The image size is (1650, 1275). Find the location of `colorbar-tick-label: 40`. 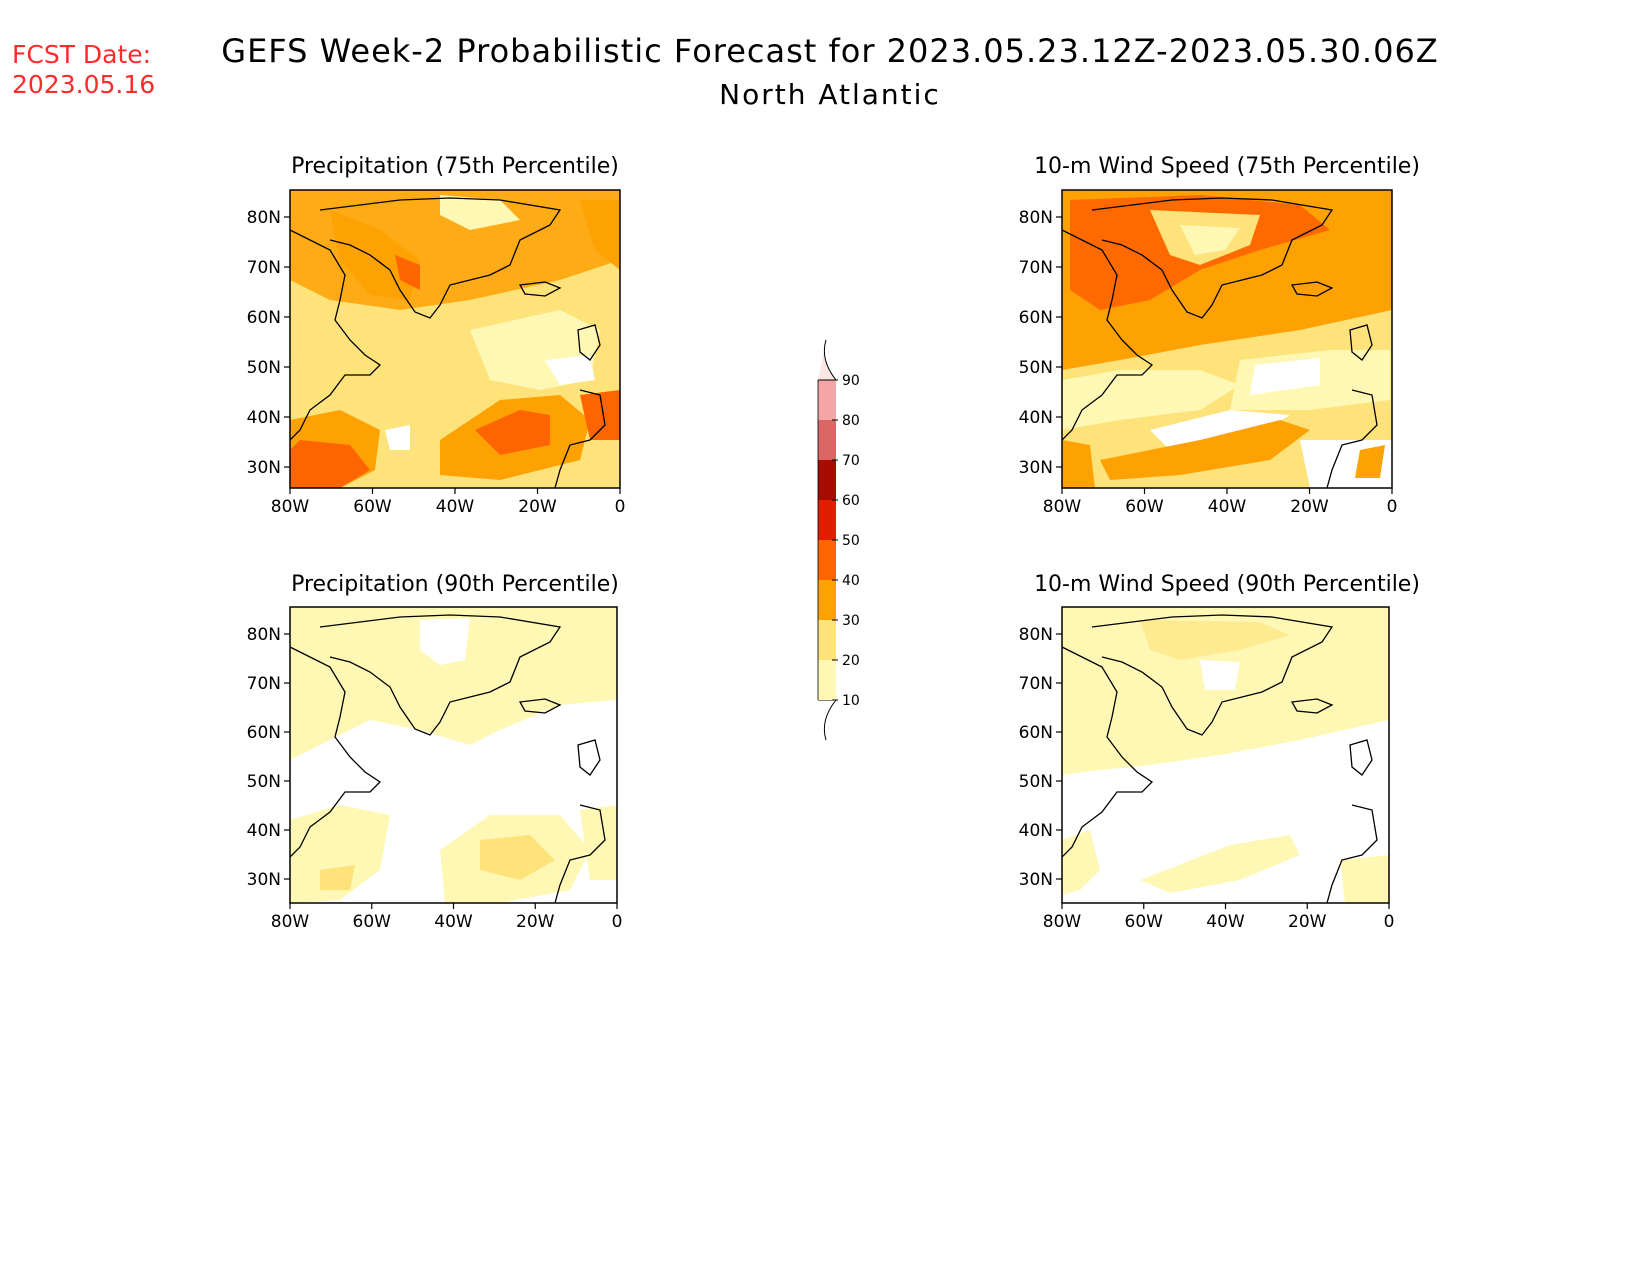

colorbar-tick-label: 40 is located at coordinates (851, 581).